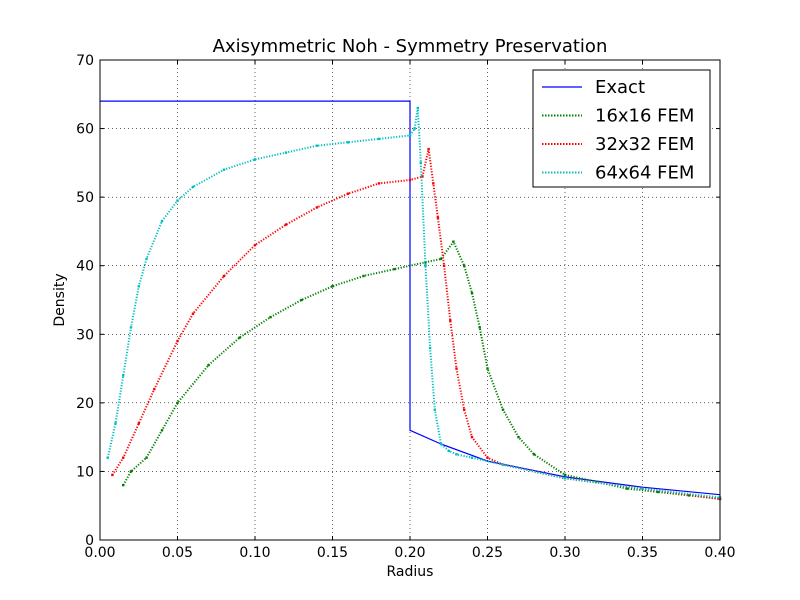 The height and width of the screenshot is (600, 800). Describe the element at coordinates (99, 553) in the screenshot. I see `x-tick-label: 0.00` at that location.